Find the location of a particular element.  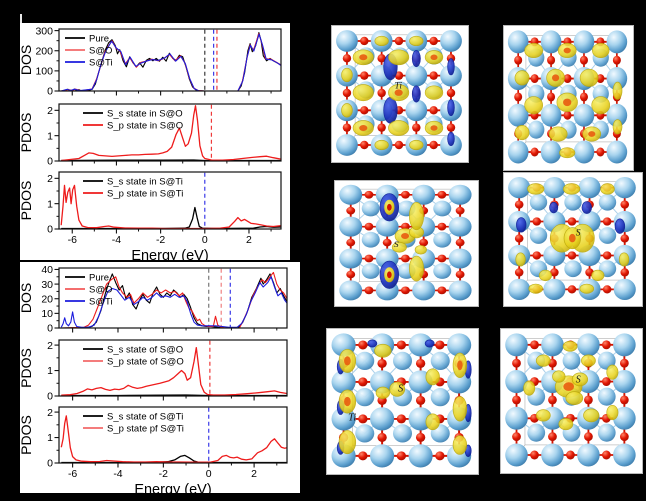

x-axis: -6 -4 -2 0 2 is located at coordinates (170, 237).